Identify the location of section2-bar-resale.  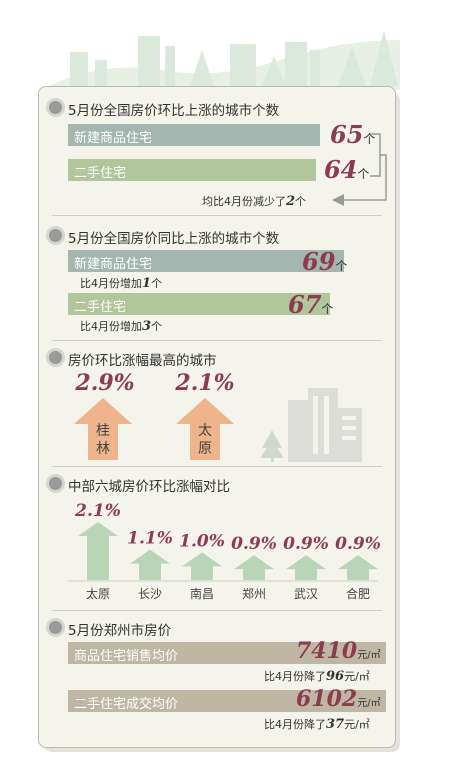
(199, 304).